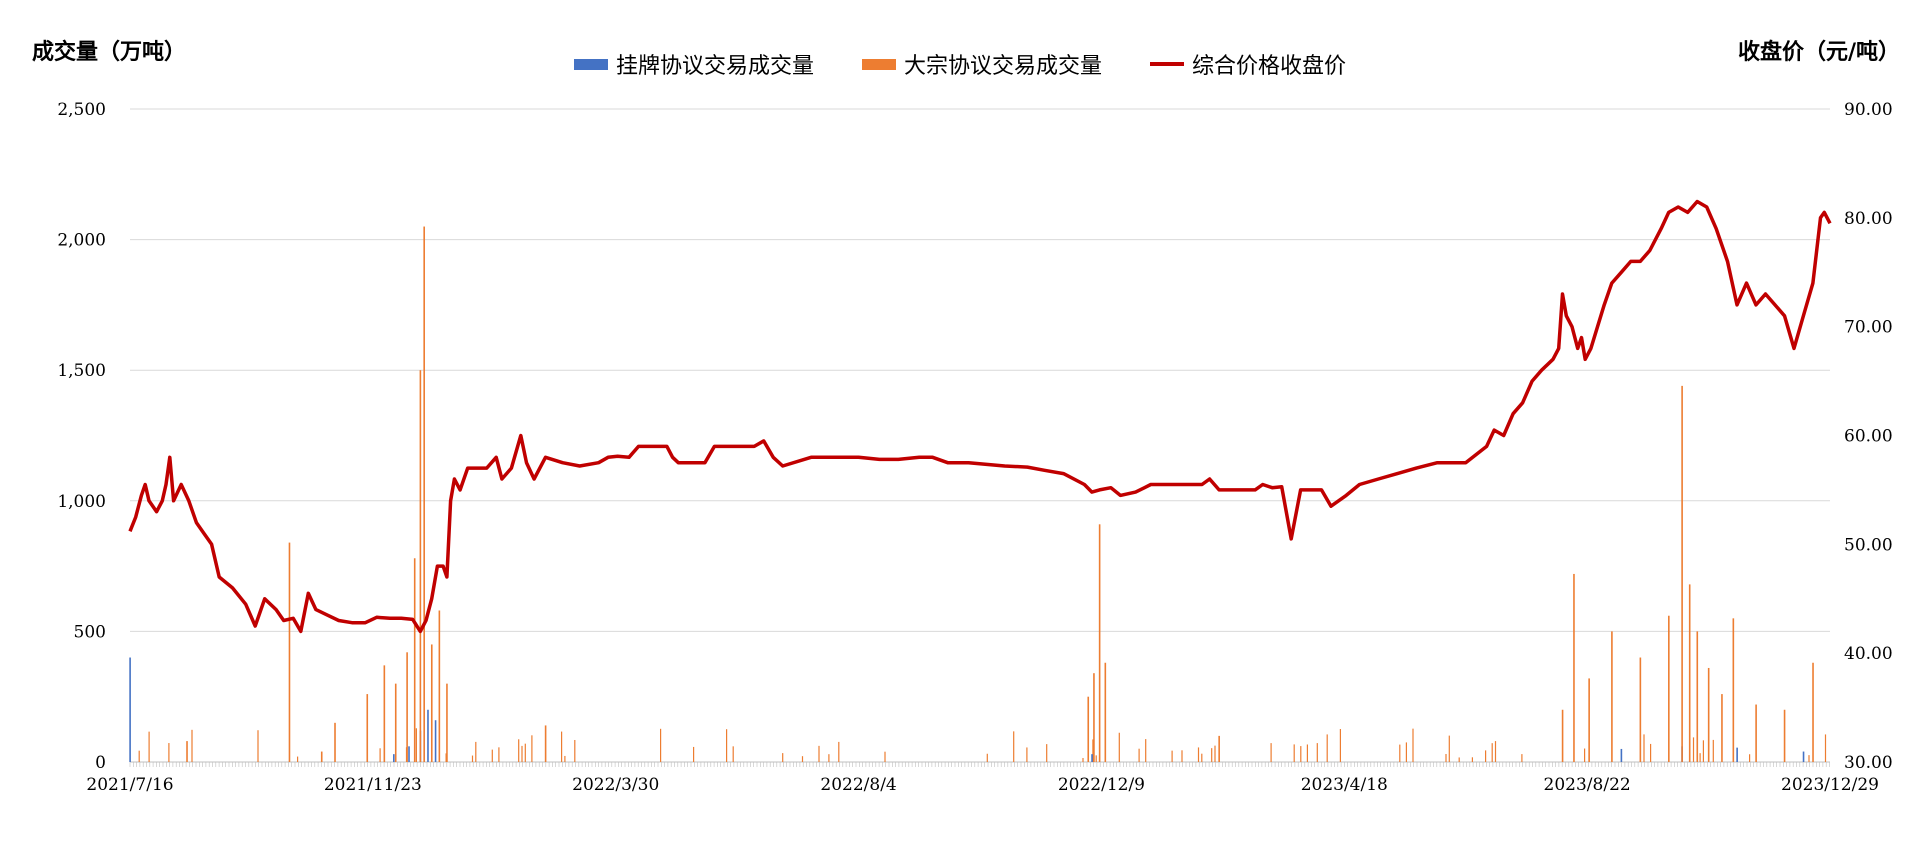  What do you see at coordinates (1101, 785) in the screenshot?
I see `x-tick-label: 2022/12/9` at bounding box center [1101, 785].